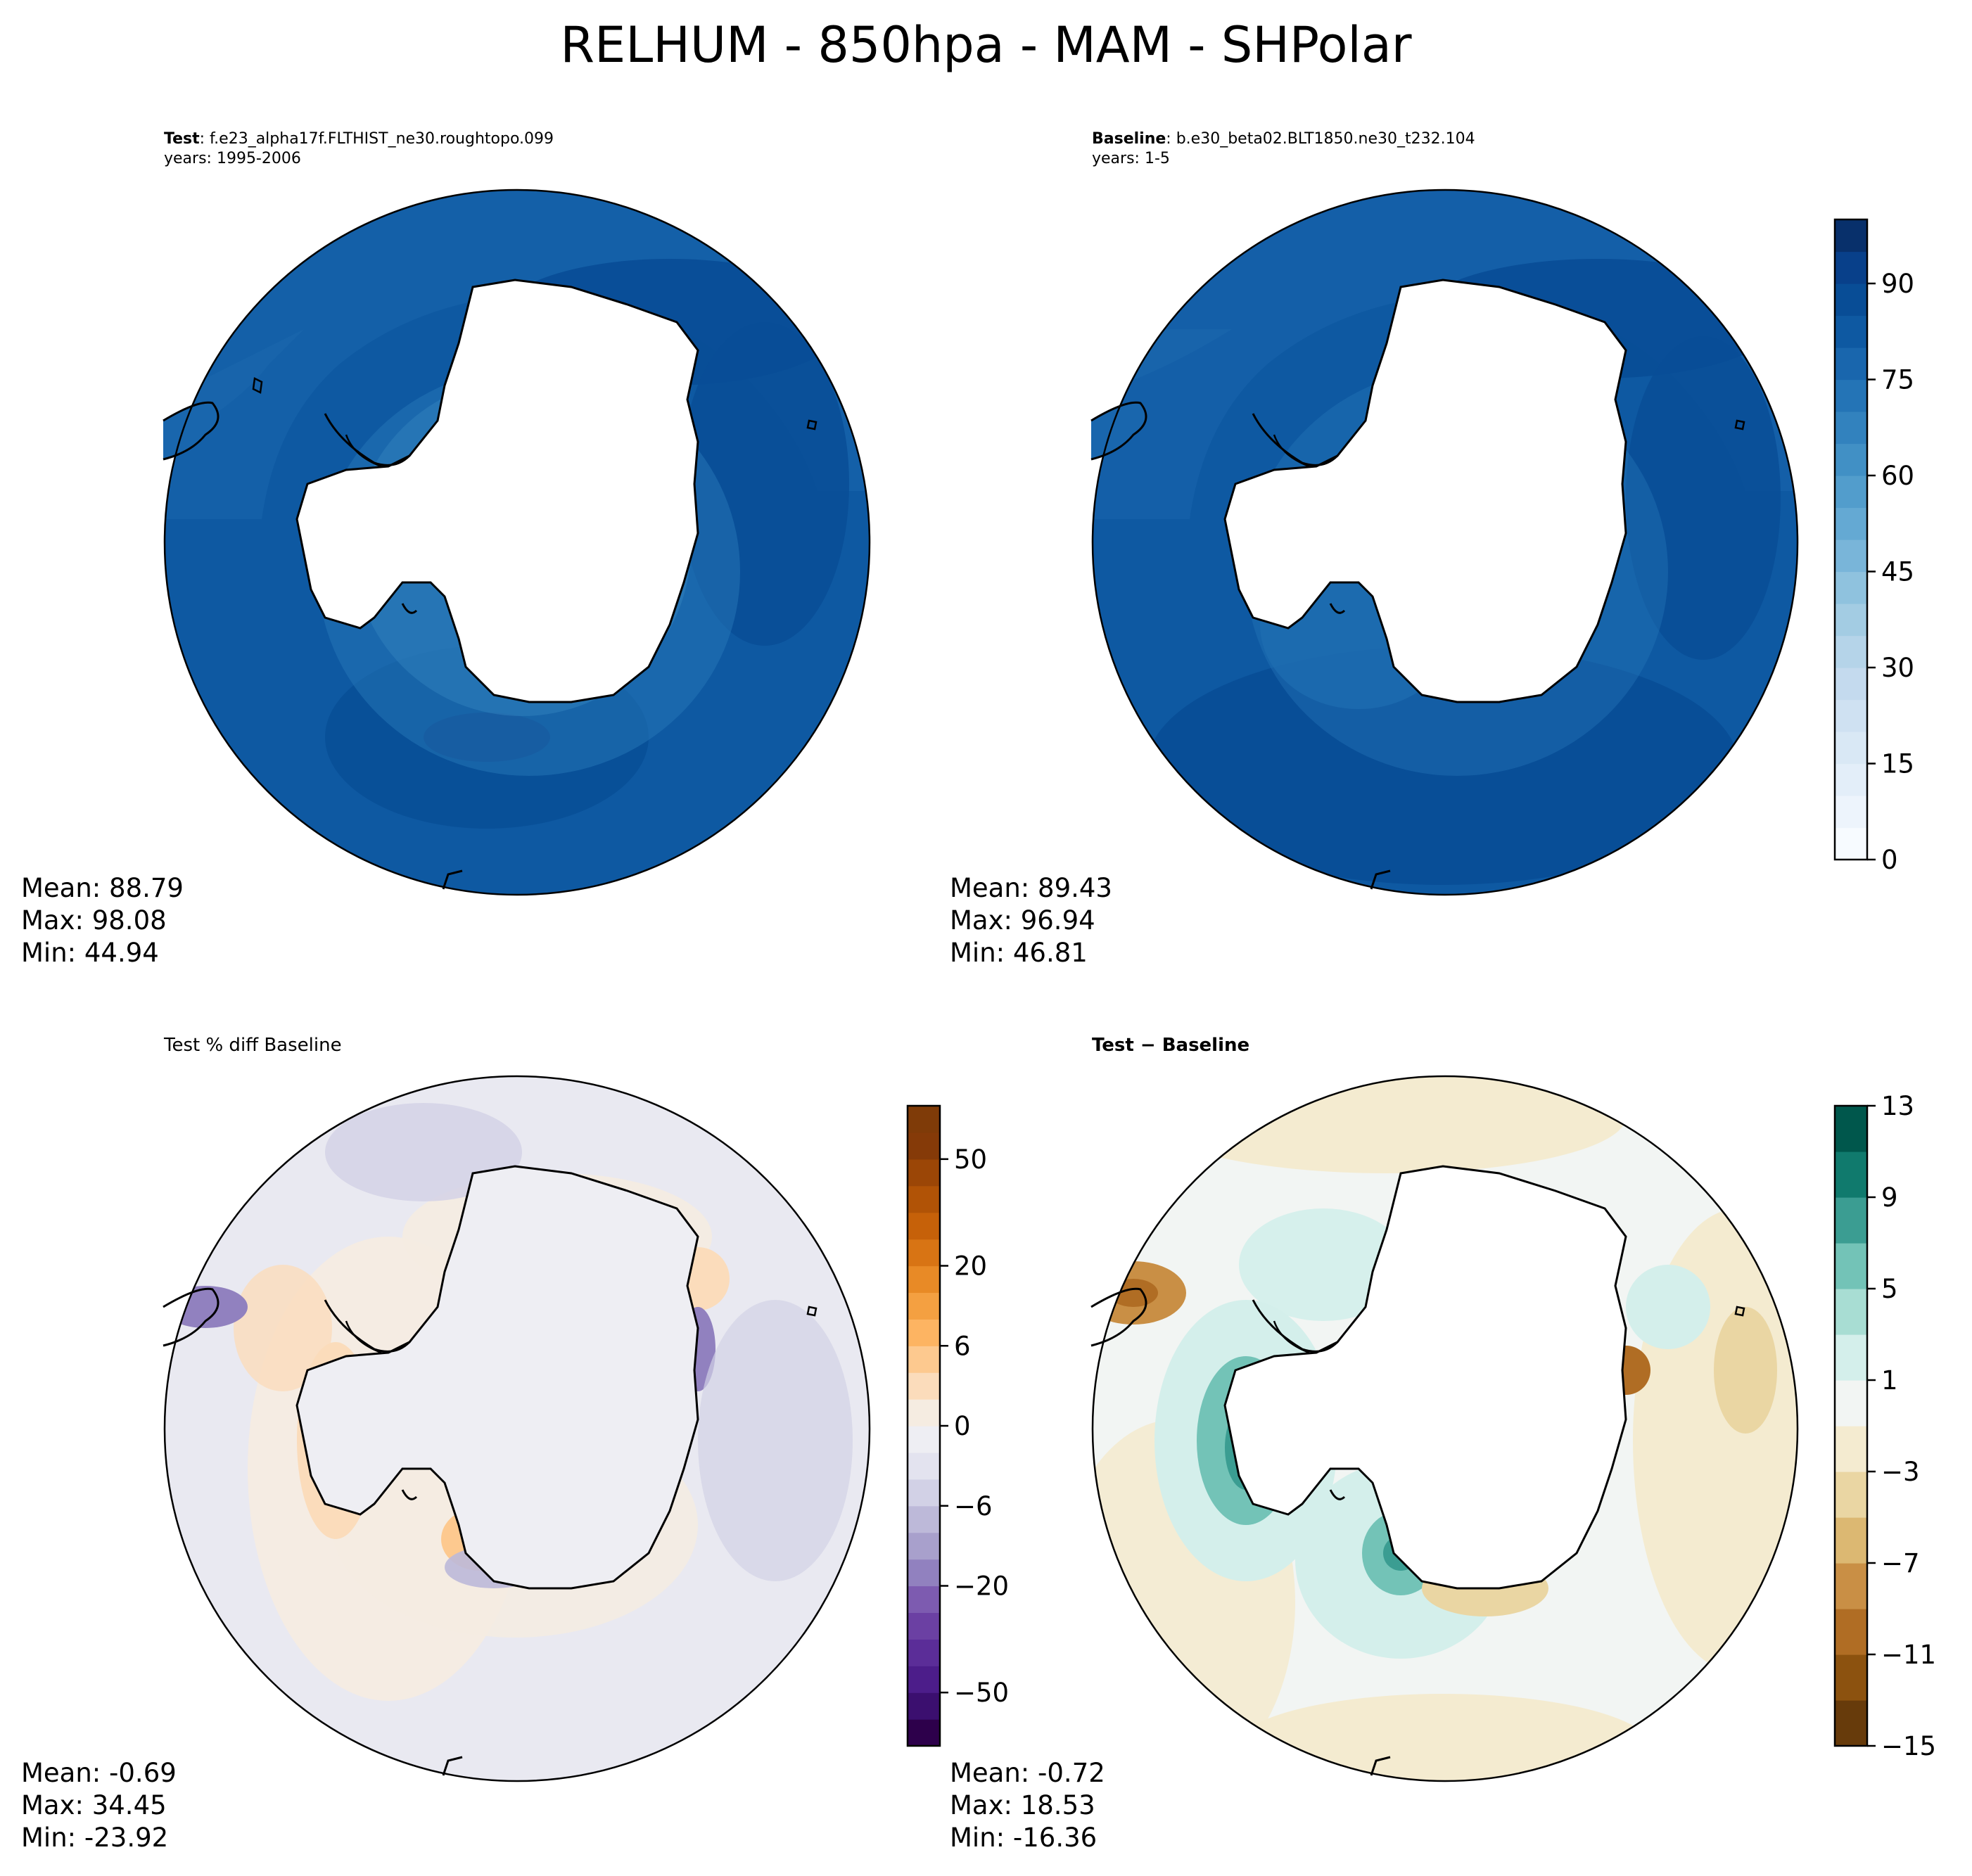  Describe the element at coordinates (1131, 158) in the screenshot. I see `baseline-years: years: 1-5` at that location.